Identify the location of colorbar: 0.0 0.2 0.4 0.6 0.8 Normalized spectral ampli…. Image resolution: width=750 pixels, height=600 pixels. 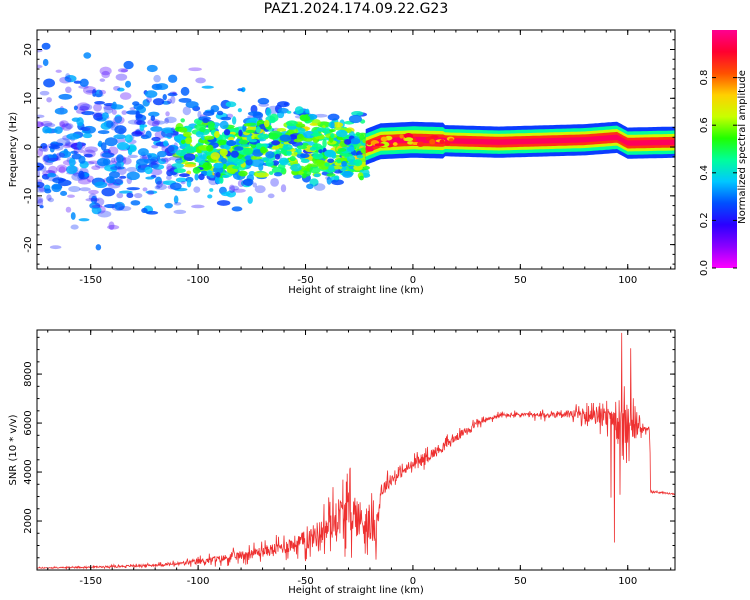
(723, 153).